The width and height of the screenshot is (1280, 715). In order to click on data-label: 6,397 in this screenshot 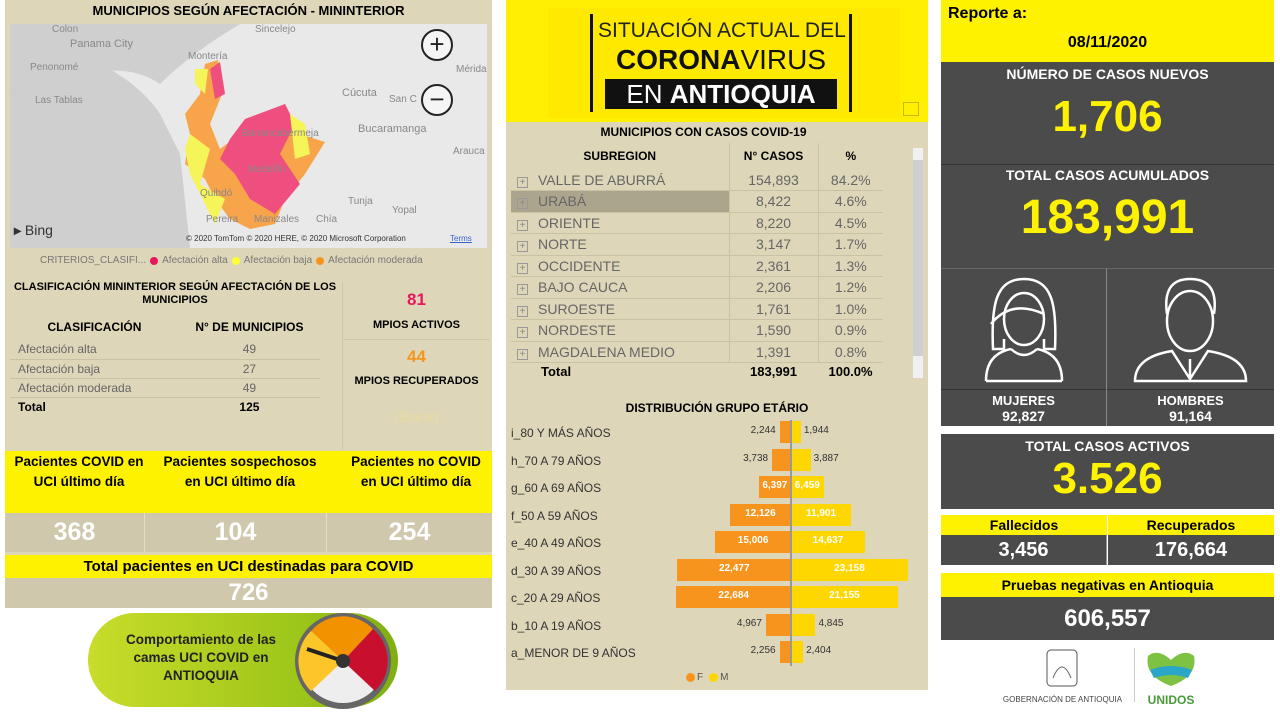, I will do `click(775, 485)`.